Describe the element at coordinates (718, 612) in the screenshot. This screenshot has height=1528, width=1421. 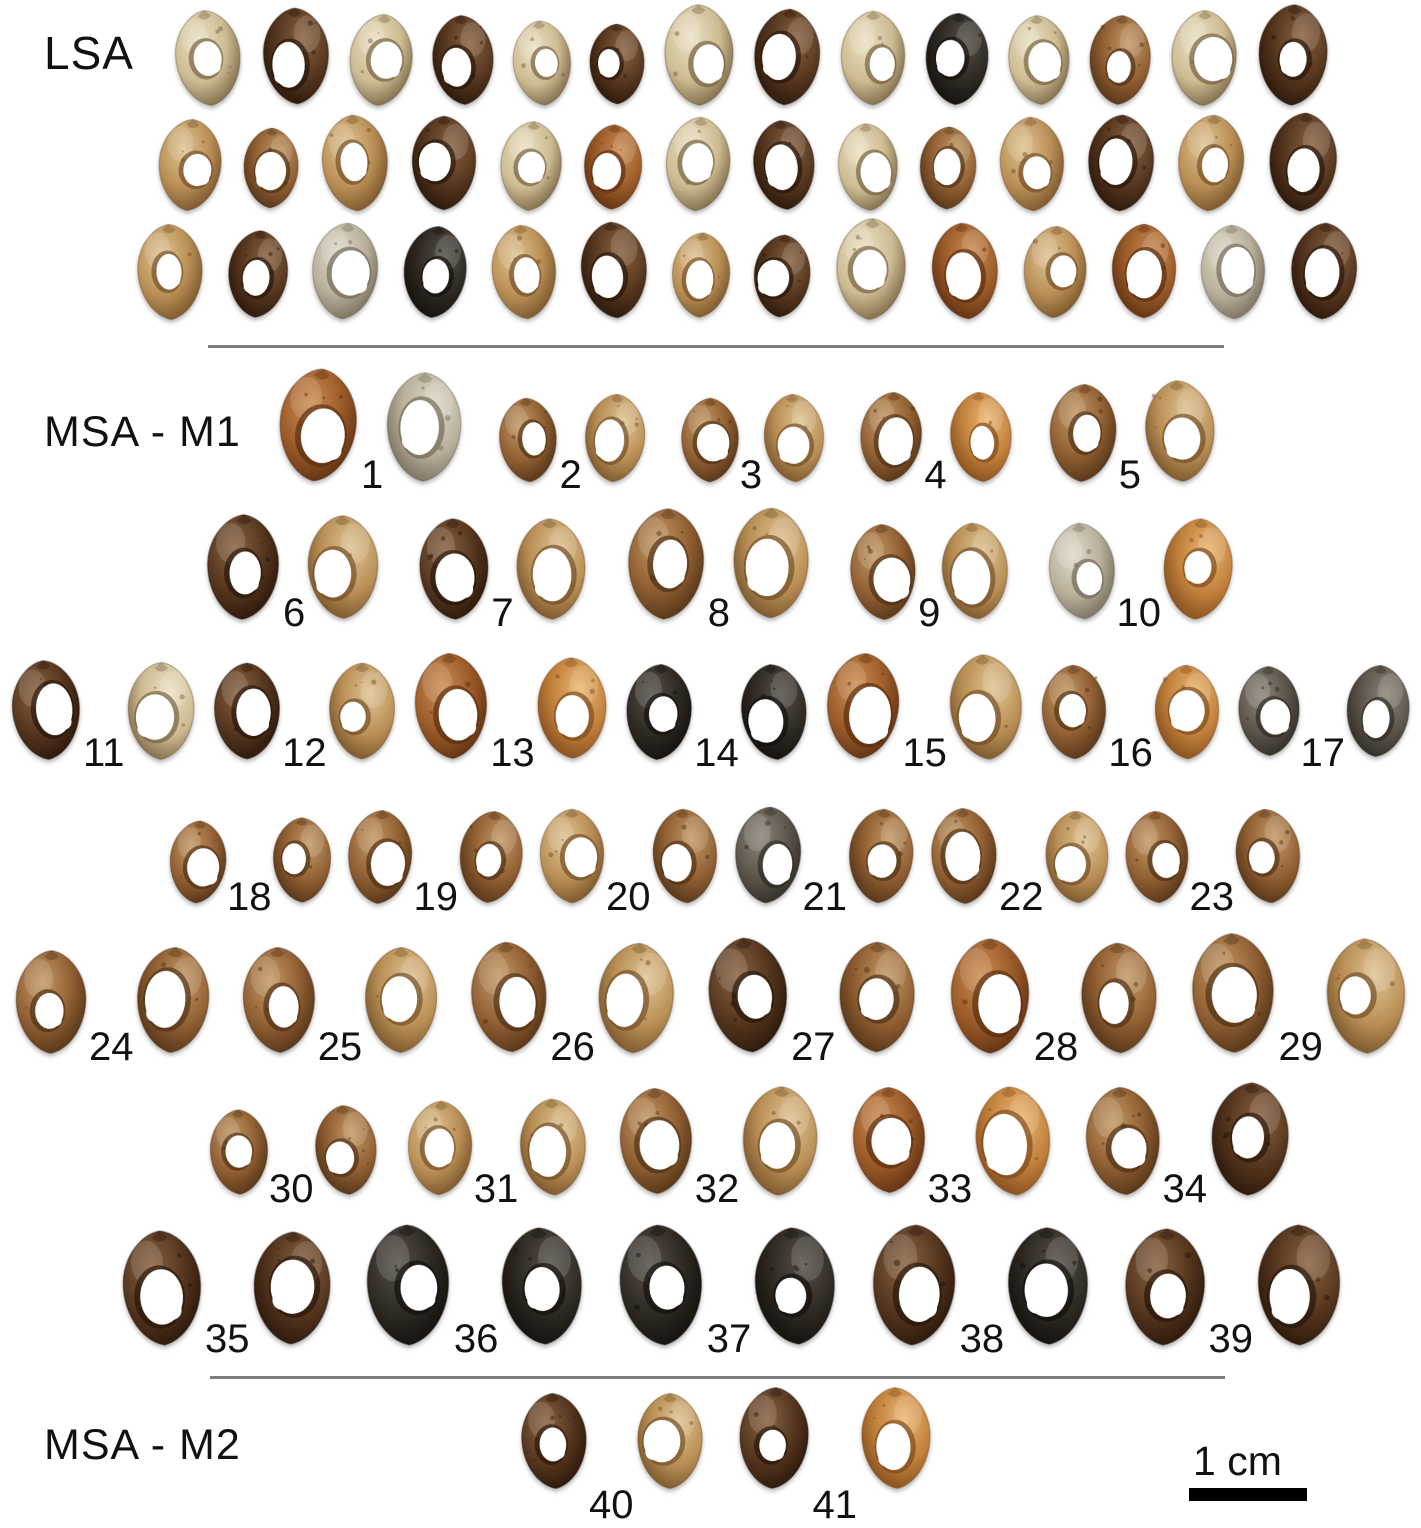
I see `specimen-number-8: 8` at that location.